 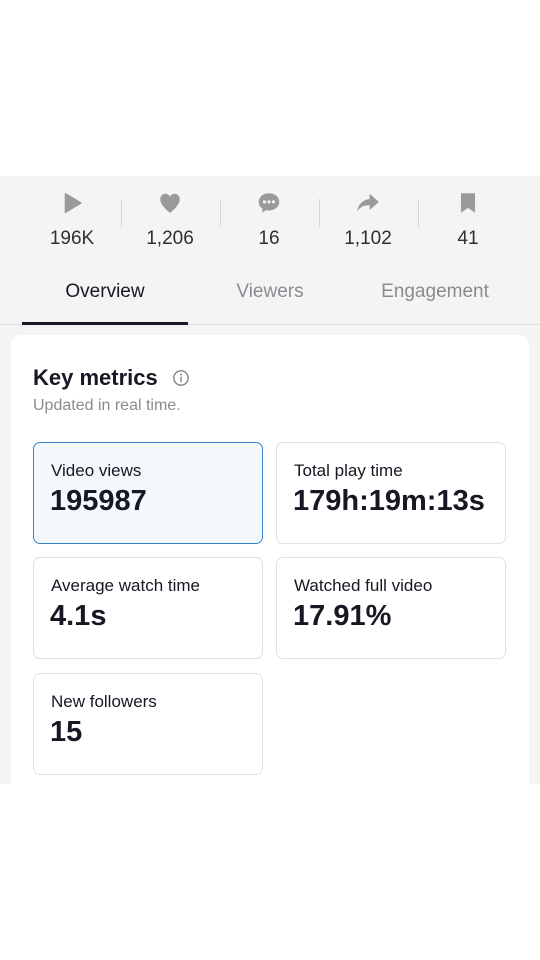 I want to click on metric-label: Watched full video, so click(x=363, y=585).